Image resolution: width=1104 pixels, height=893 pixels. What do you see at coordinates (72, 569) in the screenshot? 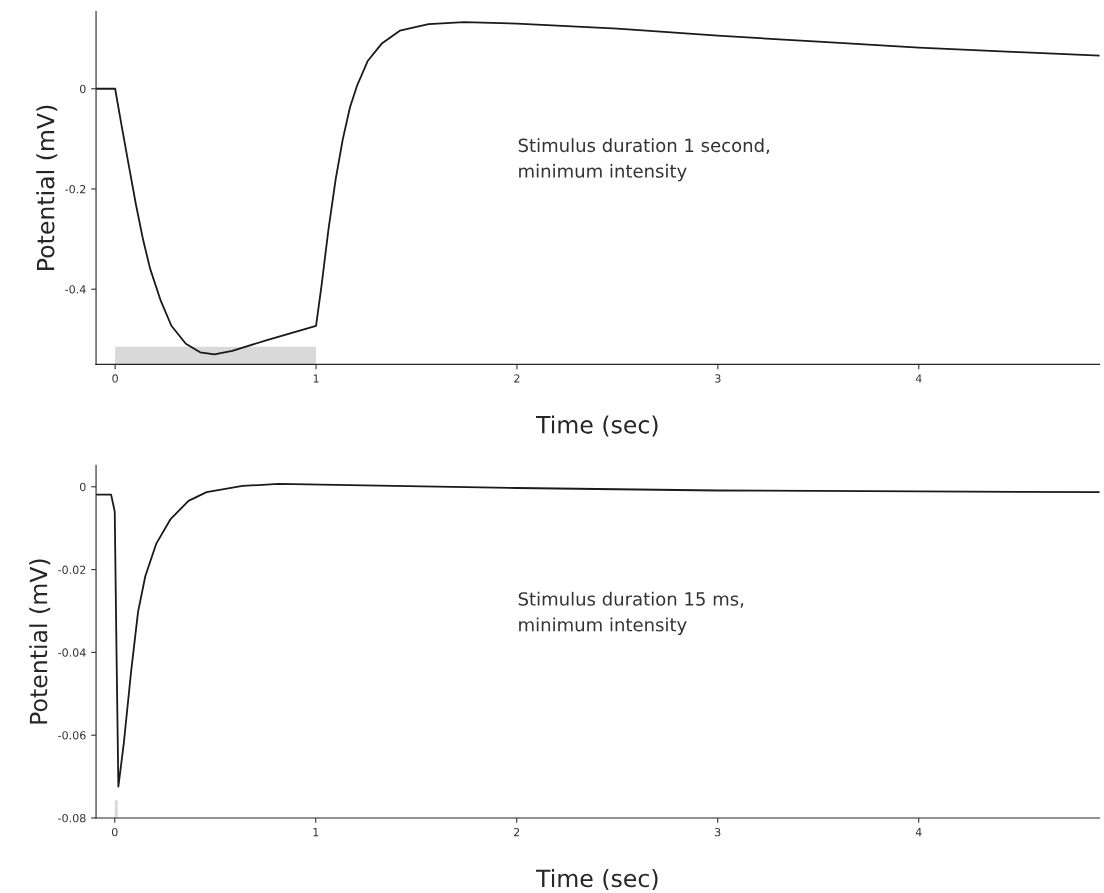
I see `y-tick-label: -0.02` at bounding box center [72, 569].